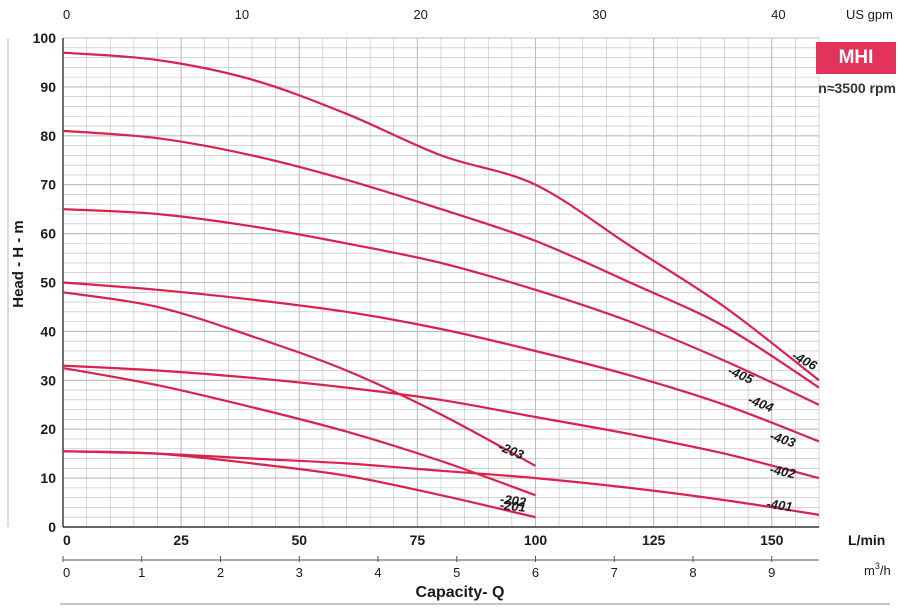 The height and width of the screenshot is (608, 900). What do you see at coordinates (857, 88) in the screenshot?
I see `speed-label: n≈3500 rpm` at bounding box center [857, 88].